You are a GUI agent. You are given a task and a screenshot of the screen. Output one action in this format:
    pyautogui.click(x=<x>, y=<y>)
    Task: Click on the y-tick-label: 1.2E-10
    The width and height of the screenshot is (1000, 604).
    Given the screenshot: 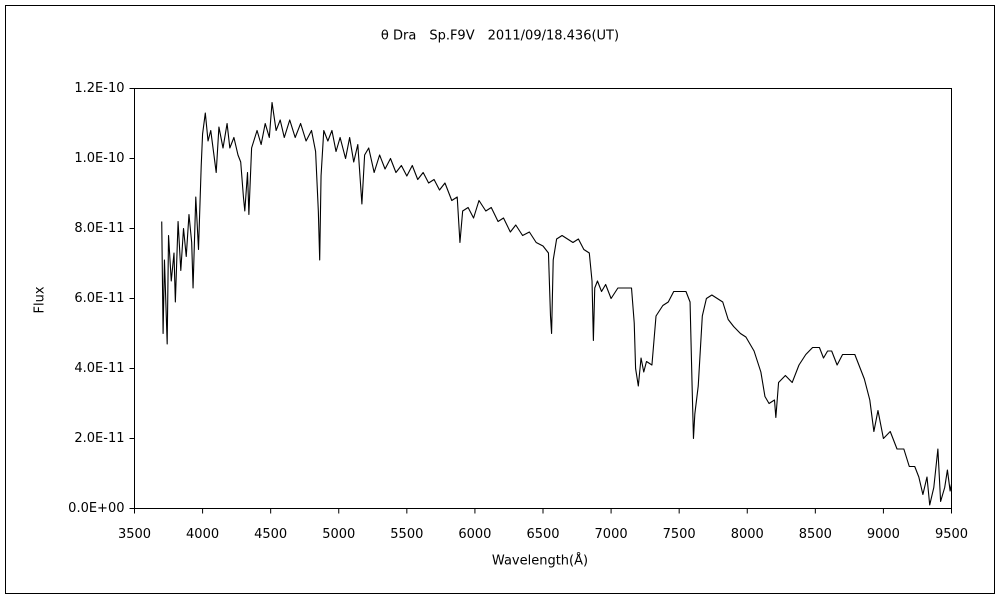 What is the action you would take?
    pyautogui.click(x=99, y=88)
    